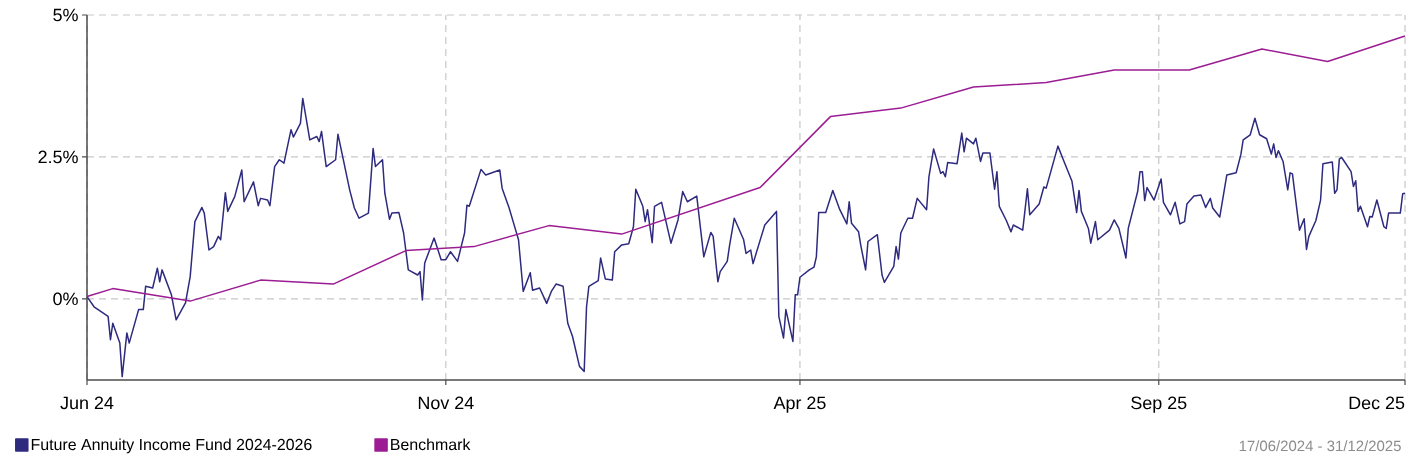  I want to click on x-tick-label: Apr 25, so click(799, 404).